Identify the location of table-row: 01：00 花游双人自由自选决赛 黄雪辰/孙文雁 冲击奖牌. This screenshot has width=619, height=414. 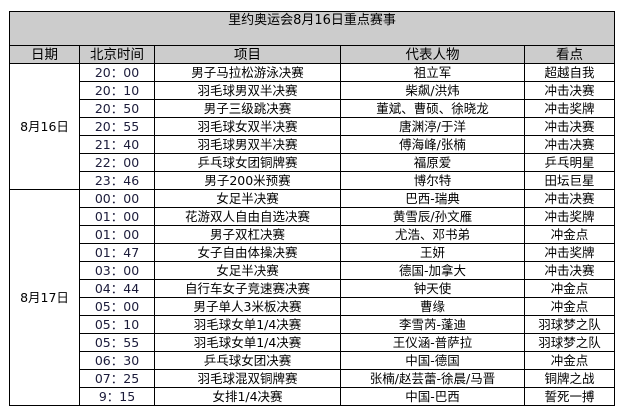
(312, 216).